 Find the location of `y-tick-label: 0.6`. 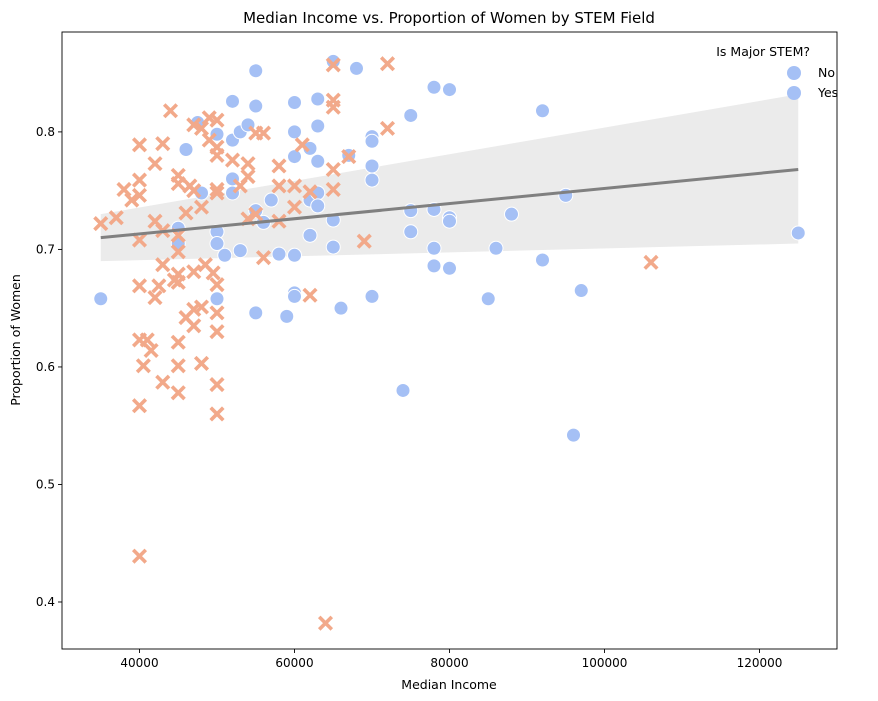

y-tick-label: 0.6 is located at coordinates (45, 367).